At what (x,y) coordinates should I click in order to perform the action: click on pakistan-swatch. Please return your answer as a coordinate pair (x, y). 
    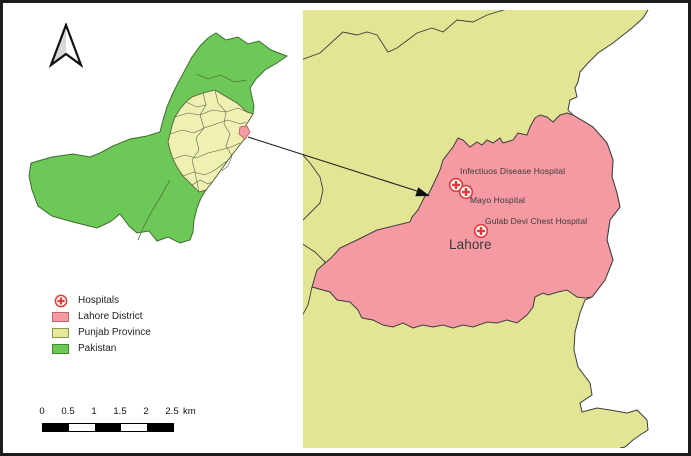
    Looking at the image, I should click on (60, 348).